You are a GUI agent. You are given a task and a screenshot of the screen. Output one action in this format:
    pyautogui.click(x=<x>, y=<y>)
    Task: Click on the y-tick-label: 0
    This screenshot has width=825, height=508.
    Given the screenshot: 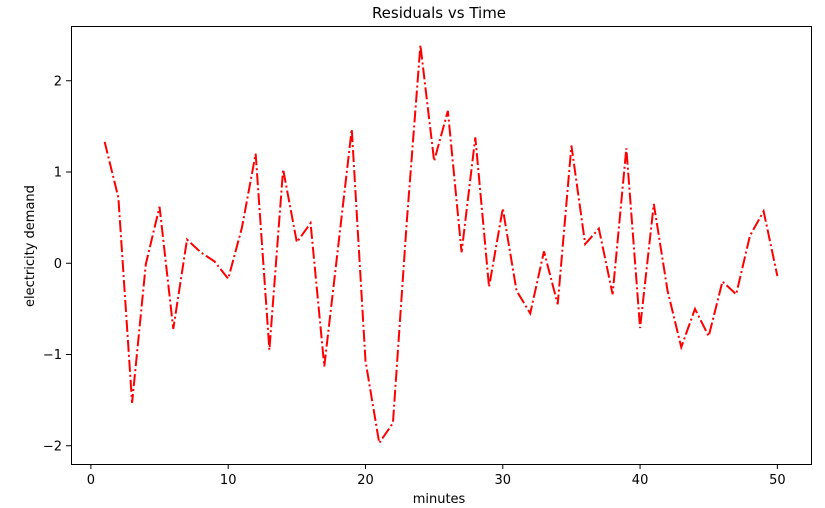 What is the action you would take?
    pyautogui.click(x=58, y=264)
    